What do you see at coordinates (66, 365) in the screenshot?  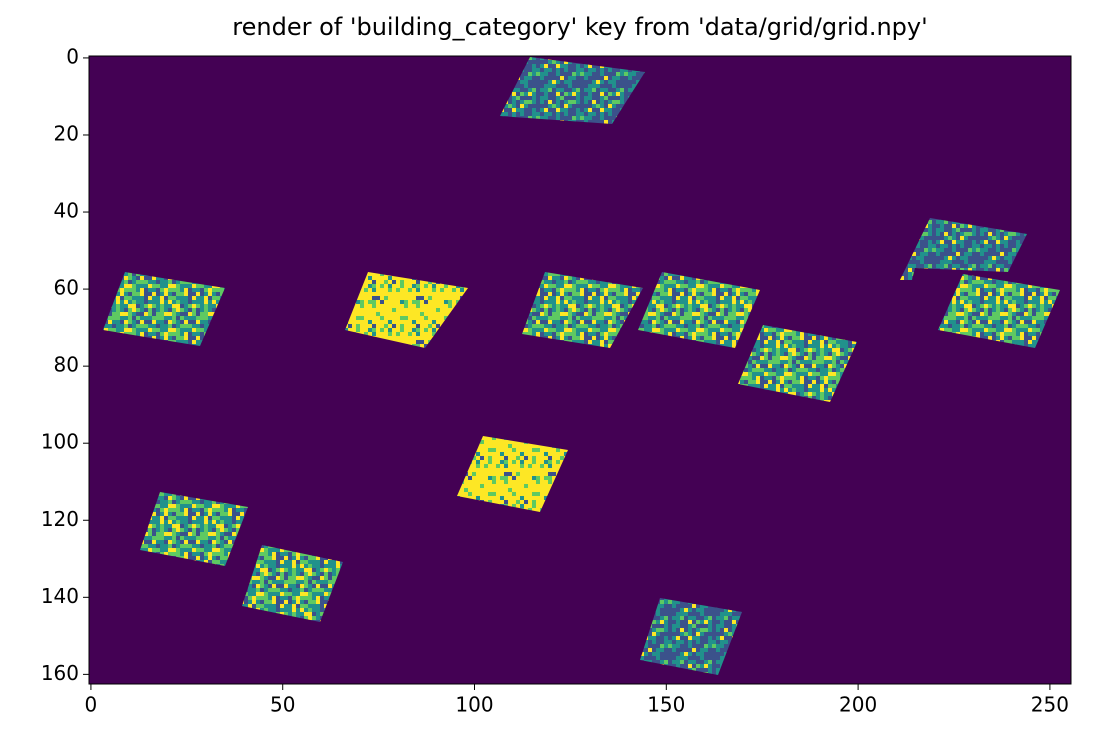 I see `y-tick-label: 80` at bounding box center [66, 365].